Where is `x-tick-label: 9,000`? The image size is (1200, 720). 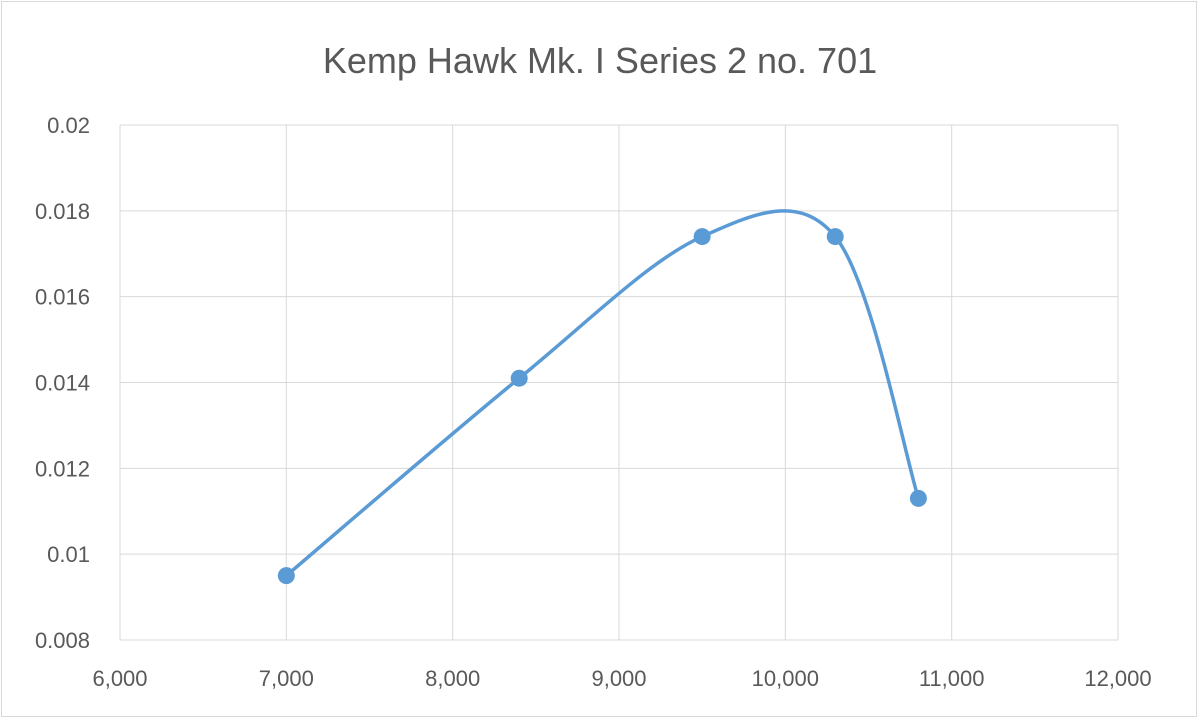
x-tick-label: 9,000 is located at coordinates (618, 678).